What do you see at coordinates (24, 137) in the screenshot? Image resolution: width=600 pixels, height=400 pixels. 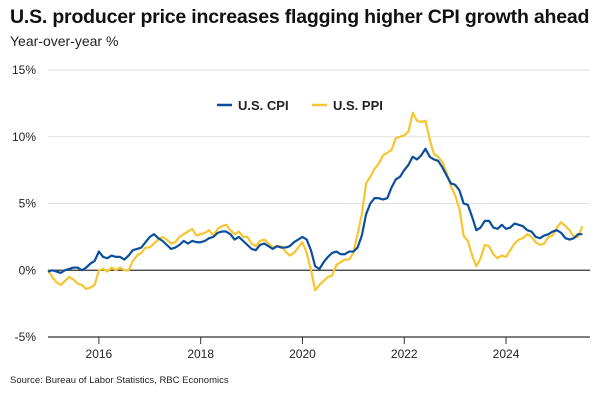 I see `y-tick-label: 10%` at bounding box center [24, 137].